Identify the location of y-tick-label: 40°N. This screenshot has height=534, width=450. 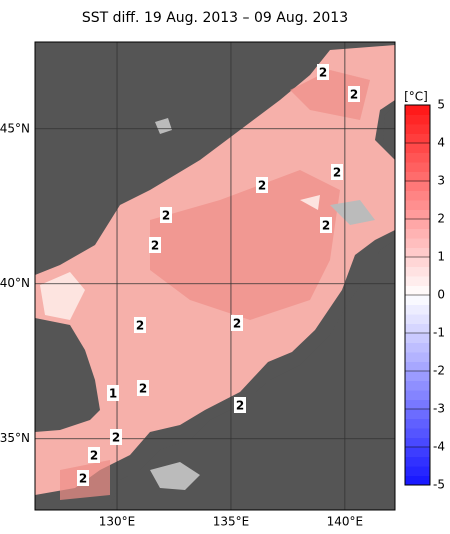
(15, 283).